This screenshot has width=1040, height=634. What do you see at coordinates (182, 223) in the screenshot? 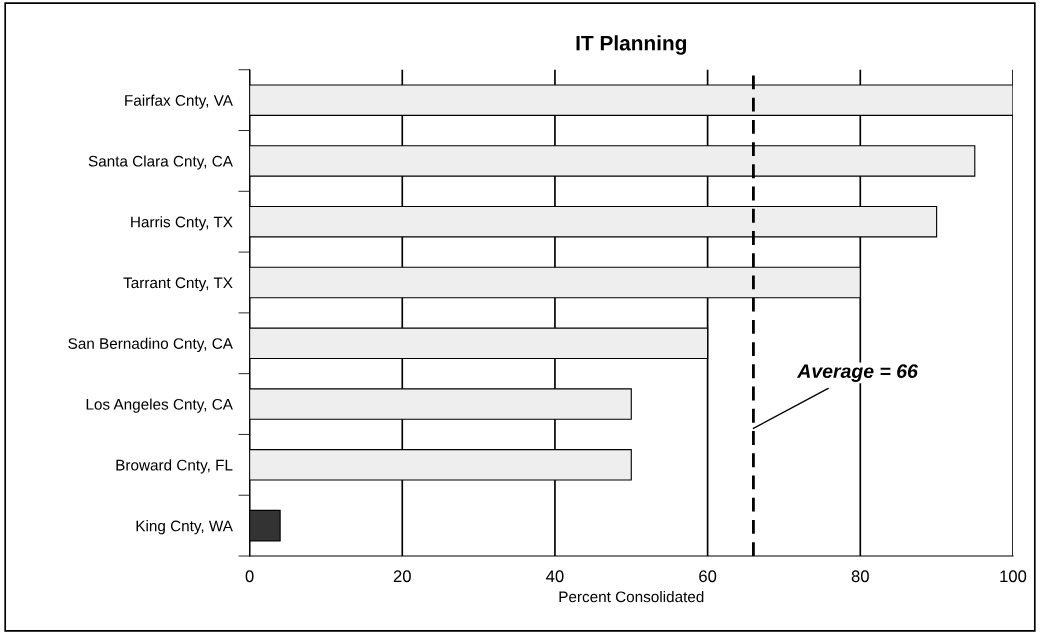
I see `y-tick-label: Harris Cnty, TX` at bounding box center [182, 223].